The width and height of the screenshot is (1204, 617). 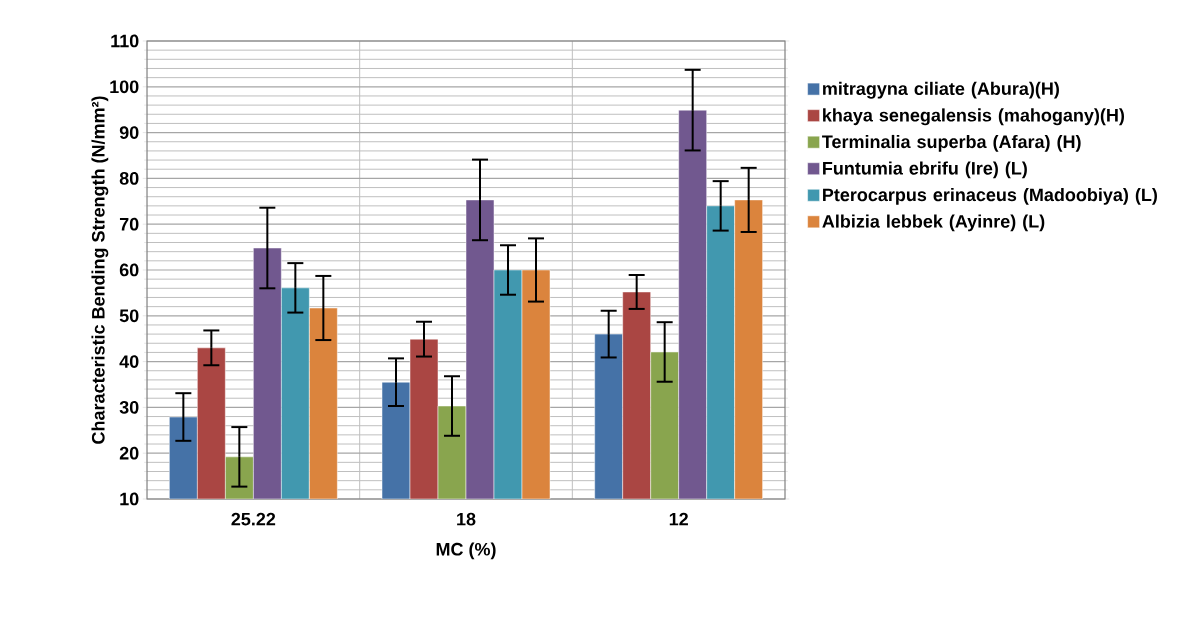 I want to click on legend-label: khaya senegalensis (mahogany)(H), so click(x=974, y=117).